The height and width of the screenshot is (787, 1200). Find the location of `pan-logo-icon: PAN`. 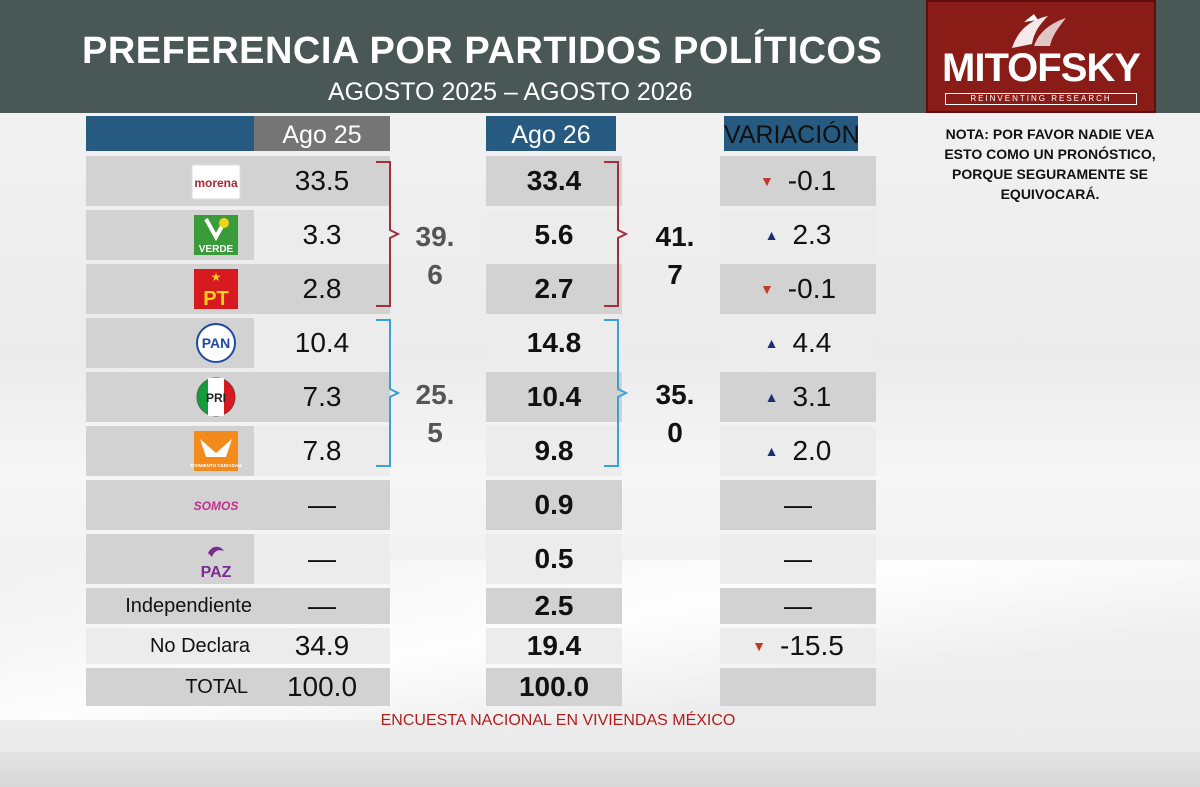

pan-logo-icon: PAN is located at coordinates (216, 343).